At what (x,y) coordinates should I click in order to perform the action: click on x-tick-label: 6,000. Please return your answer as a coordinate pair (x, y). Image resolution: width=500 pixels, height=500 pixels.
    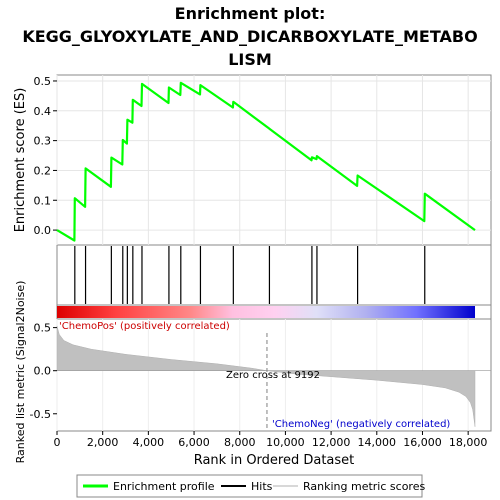
    Looking at the image, I should click on (194, 442).